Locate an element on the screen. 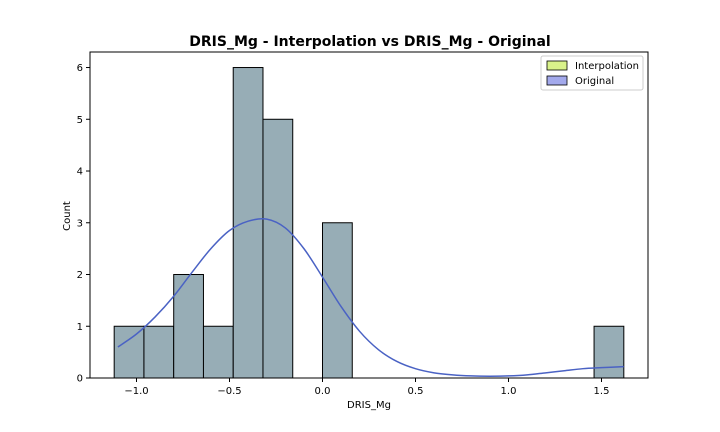 The height and width of the screenshot is (432, 720). y-tick-label-2: 2 is located at coordinates (80, 275).